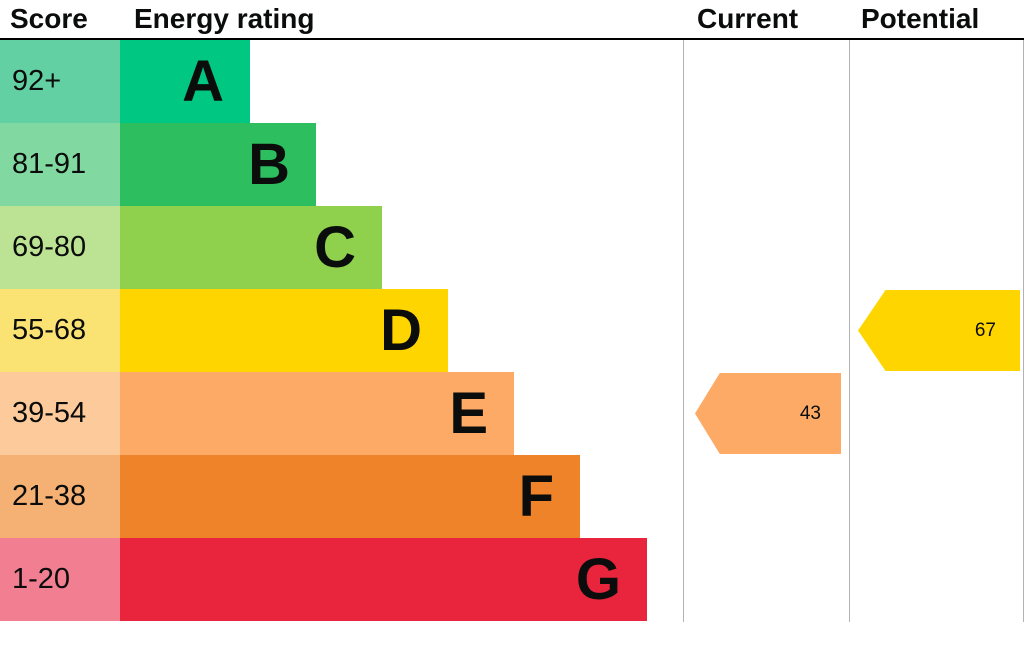 This screenshot has height=666, width=1024. I want to click on score-cell: 69-80, so click(60, 247).